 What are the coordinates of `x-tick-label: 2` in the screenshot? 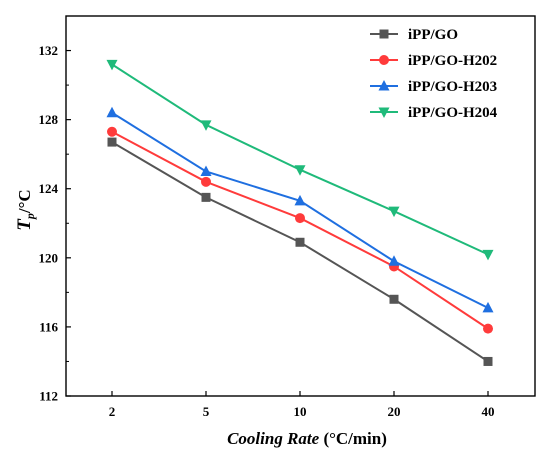 It's located at (112, 411).